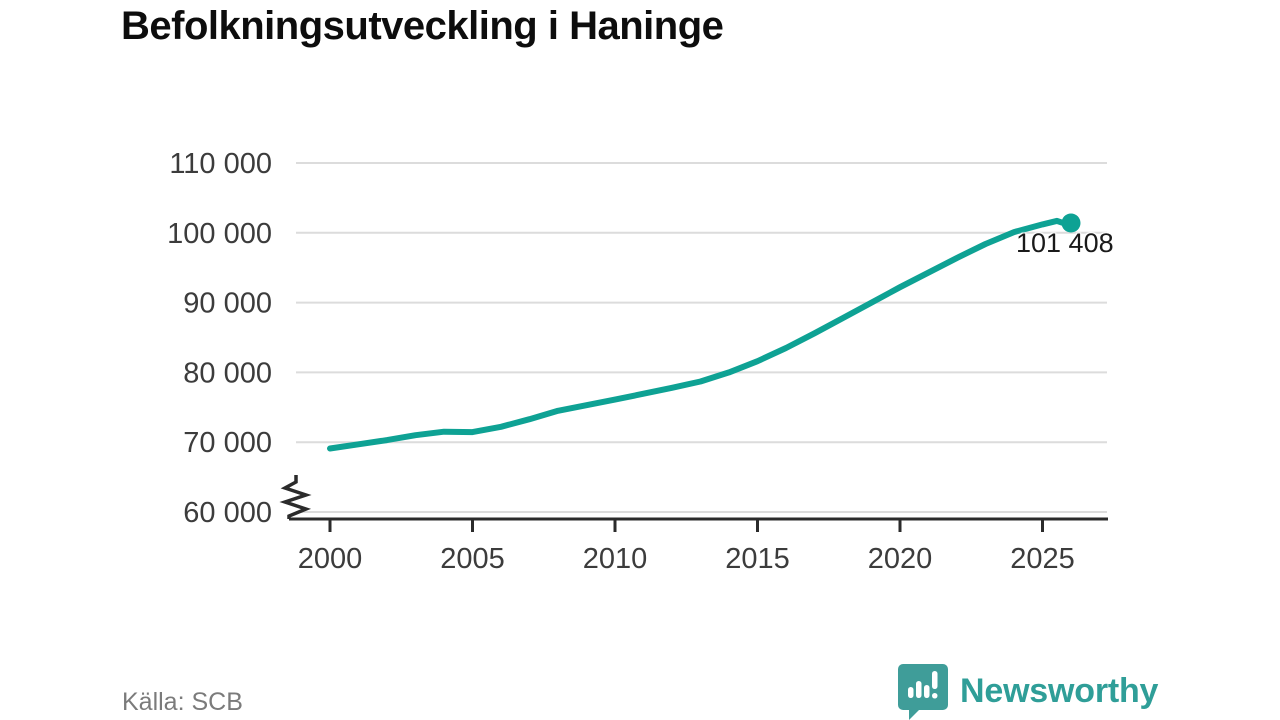 The image size is (1280, 720). Describe the element at coordinates (330, 559) in the screenshot. I see `x-tick-label: 2000` at that location.